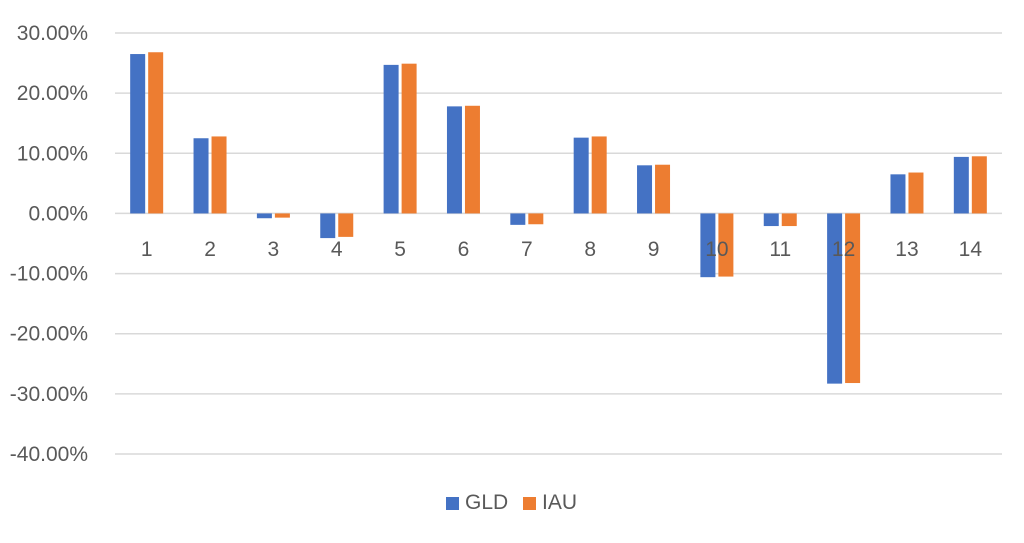 Image resolution: width=1024 pixels, height=543 pixels. I want to click on x-tick-label: 7, so click(527, 249).